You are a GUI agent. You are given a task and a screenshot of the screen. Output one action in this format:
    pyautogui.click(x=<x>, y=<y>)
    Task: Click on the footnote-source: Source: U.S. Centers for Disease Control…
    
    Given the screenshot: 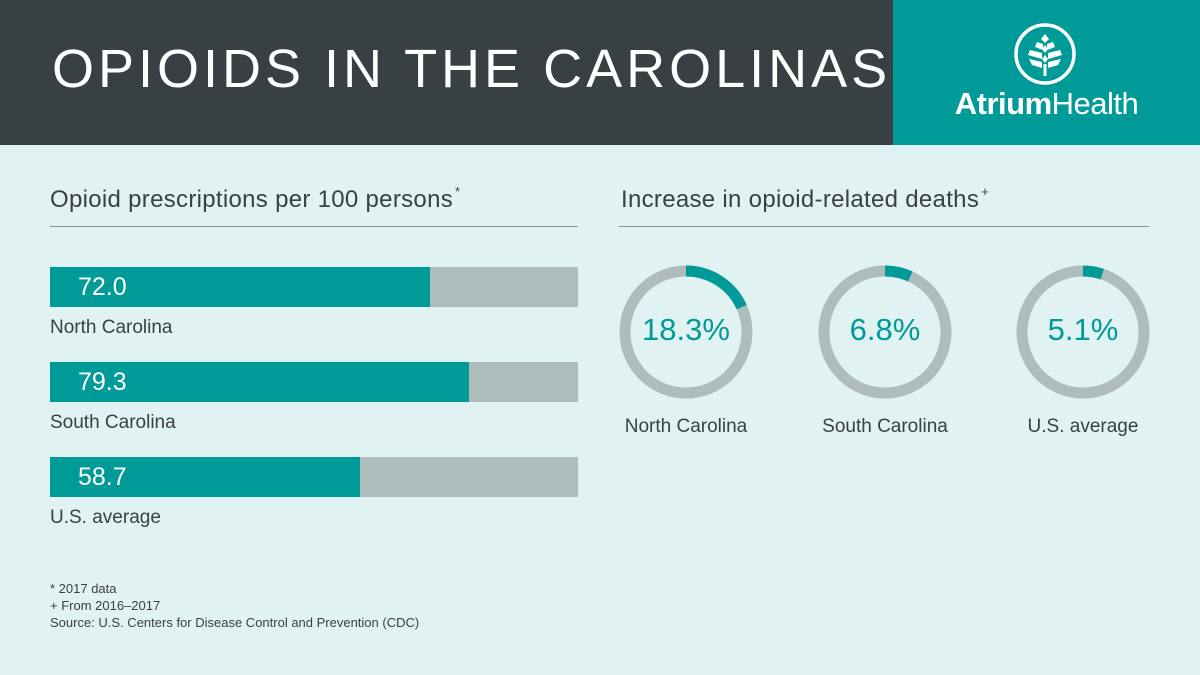 What is the action you would take?
    pyautogui.click(x=235, y=622)
    